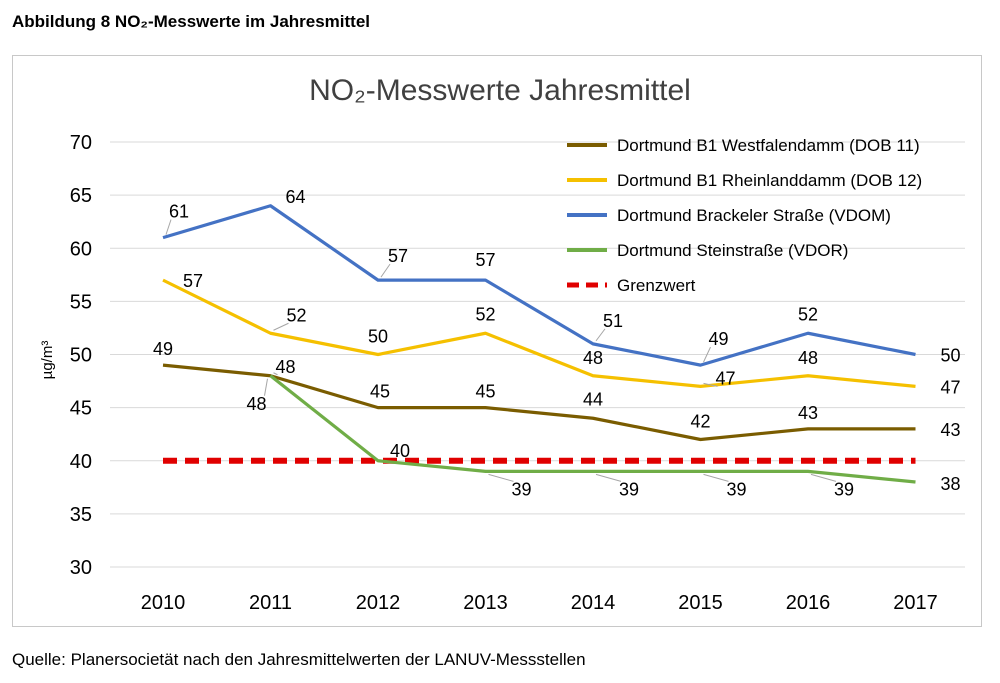 The image size is (1000, 683). I want to click on data-label: 40, so click(400, 451).